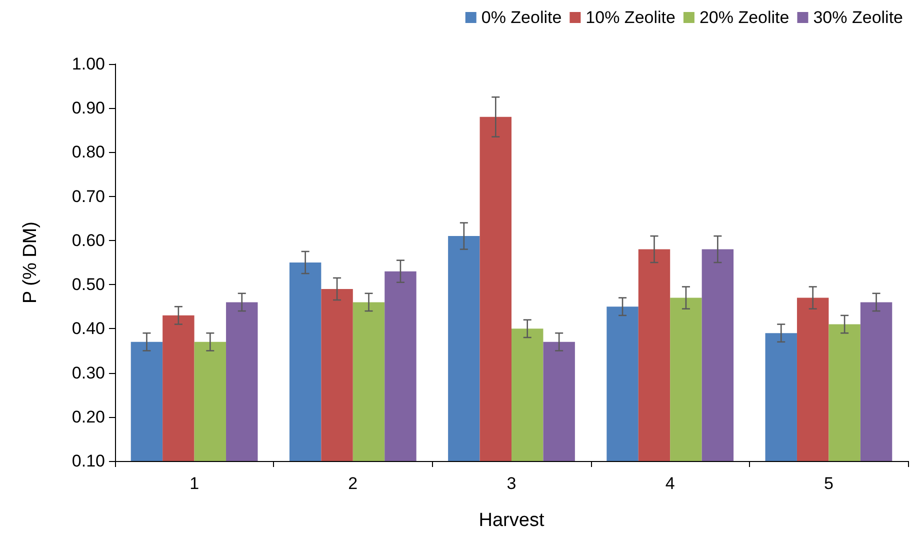 The height and width of the screenshot is (540, 918). I want to click on x-tick-label: 1, so click(195, 483).